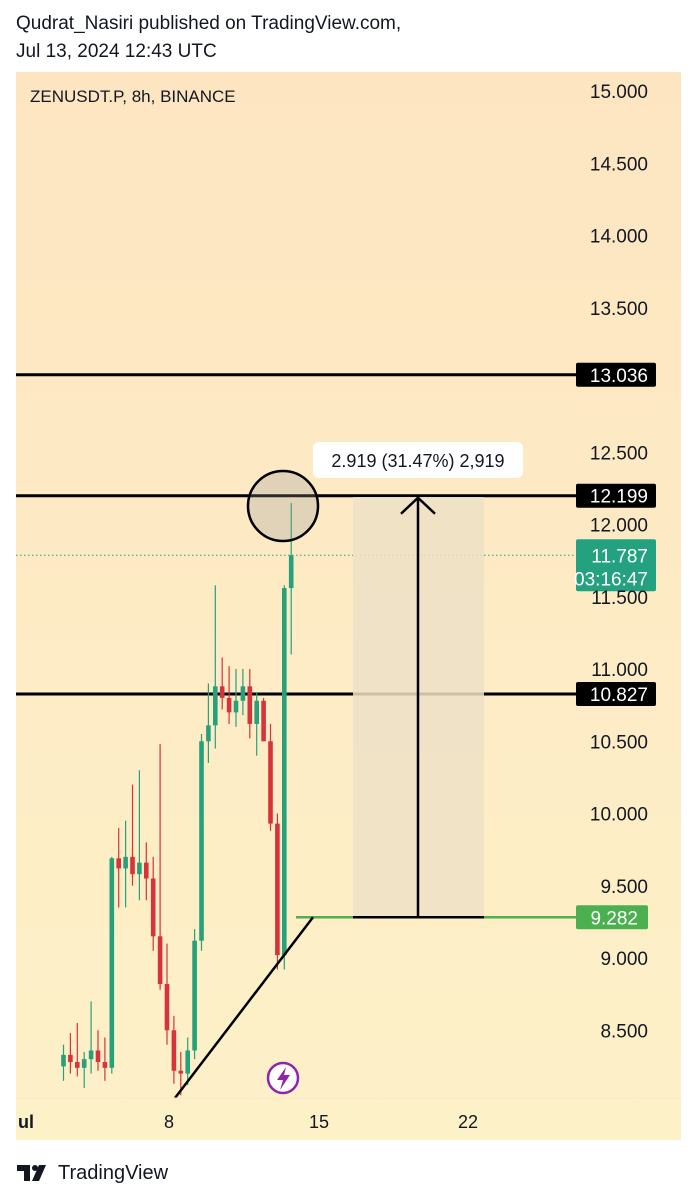 This screenshot has width=697, height=1200. Describe the element at coordinates (244, 1007) in the screenshot. I see `trend-line` at that location.